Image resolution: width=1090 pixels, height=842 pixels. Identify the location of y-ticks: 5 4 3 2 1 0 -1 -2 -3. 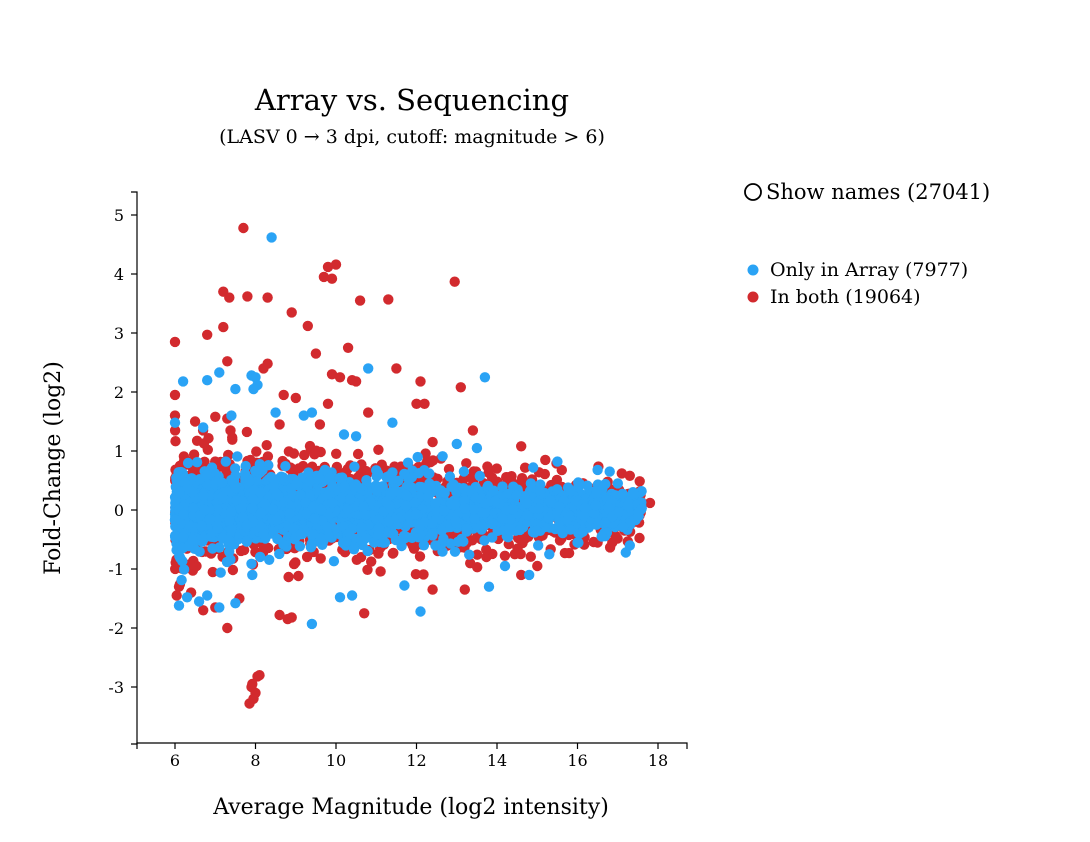
(122, 451).